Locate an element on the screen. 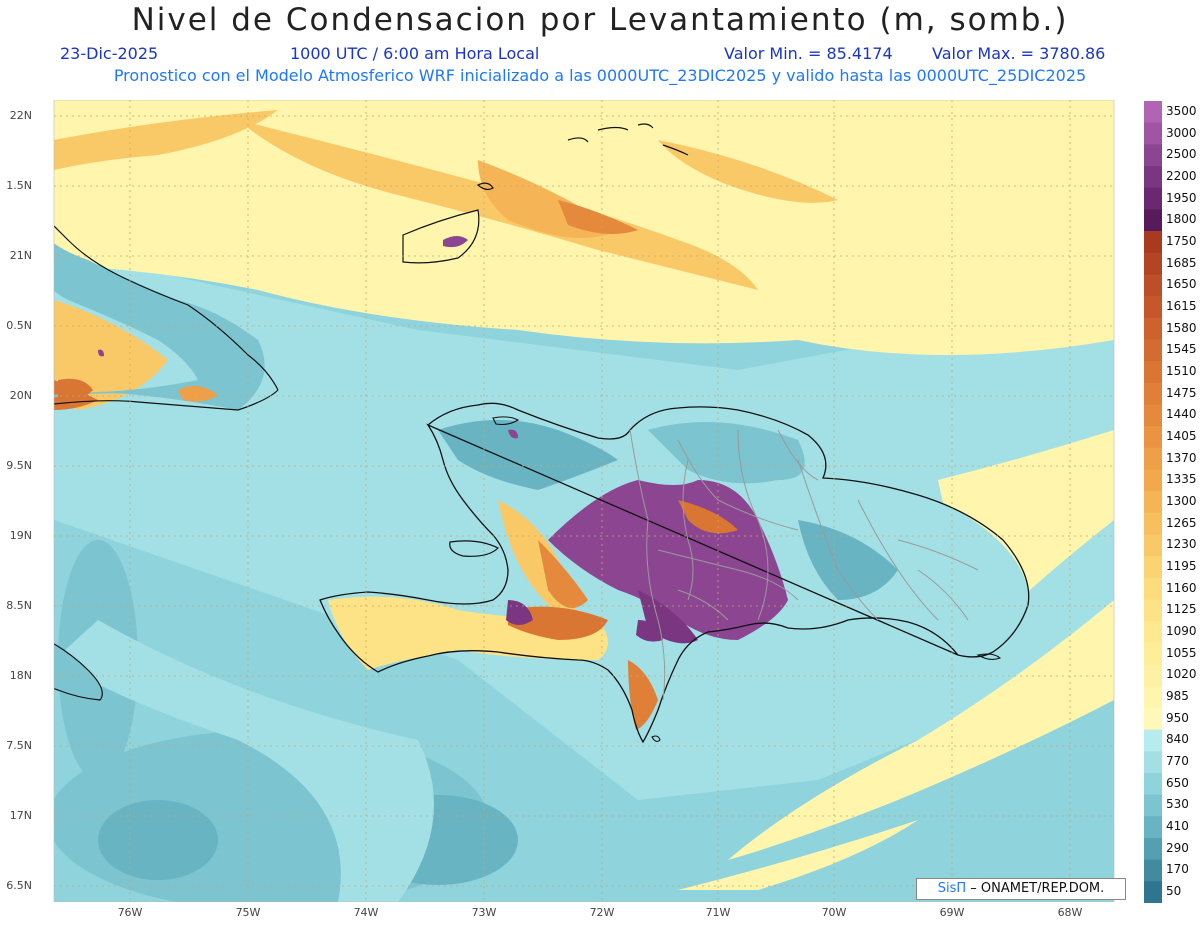  lat-label-21-5n: 1.5N is located at coordinates (19, 185).